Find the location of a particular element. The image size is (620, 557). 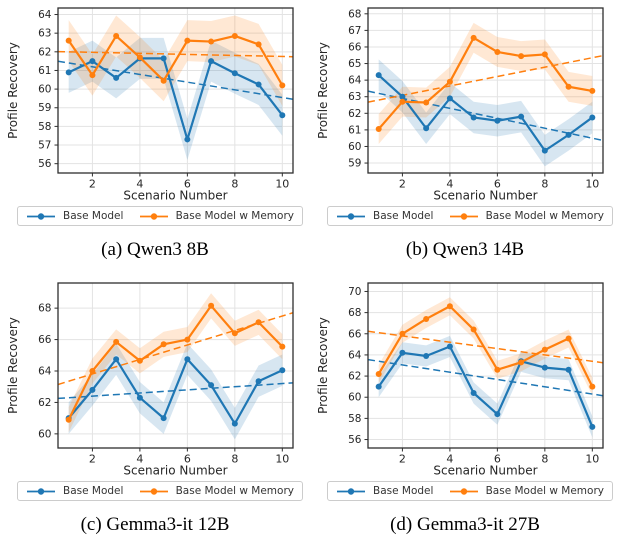

y-tick-label: 58 is located at coordinates (354, 419).